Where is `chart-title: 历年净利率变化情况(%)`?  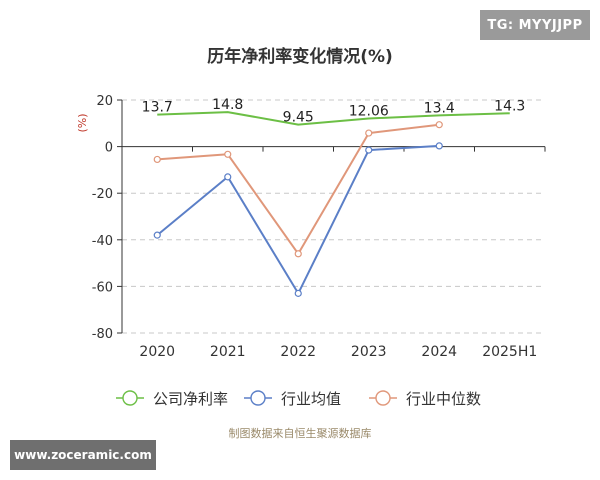
chart-title: 历年净利率变化情况(%) is located at coordinates (300, 56).